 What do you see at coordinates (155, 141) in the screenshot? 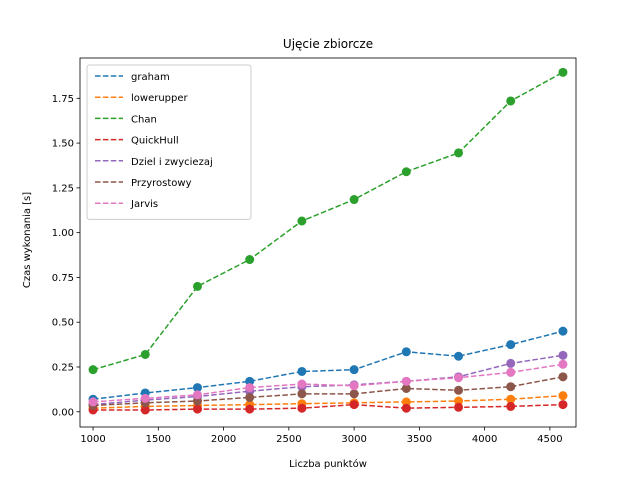
I see `legend-label: QuickHull` at bounding box center [155, 141].